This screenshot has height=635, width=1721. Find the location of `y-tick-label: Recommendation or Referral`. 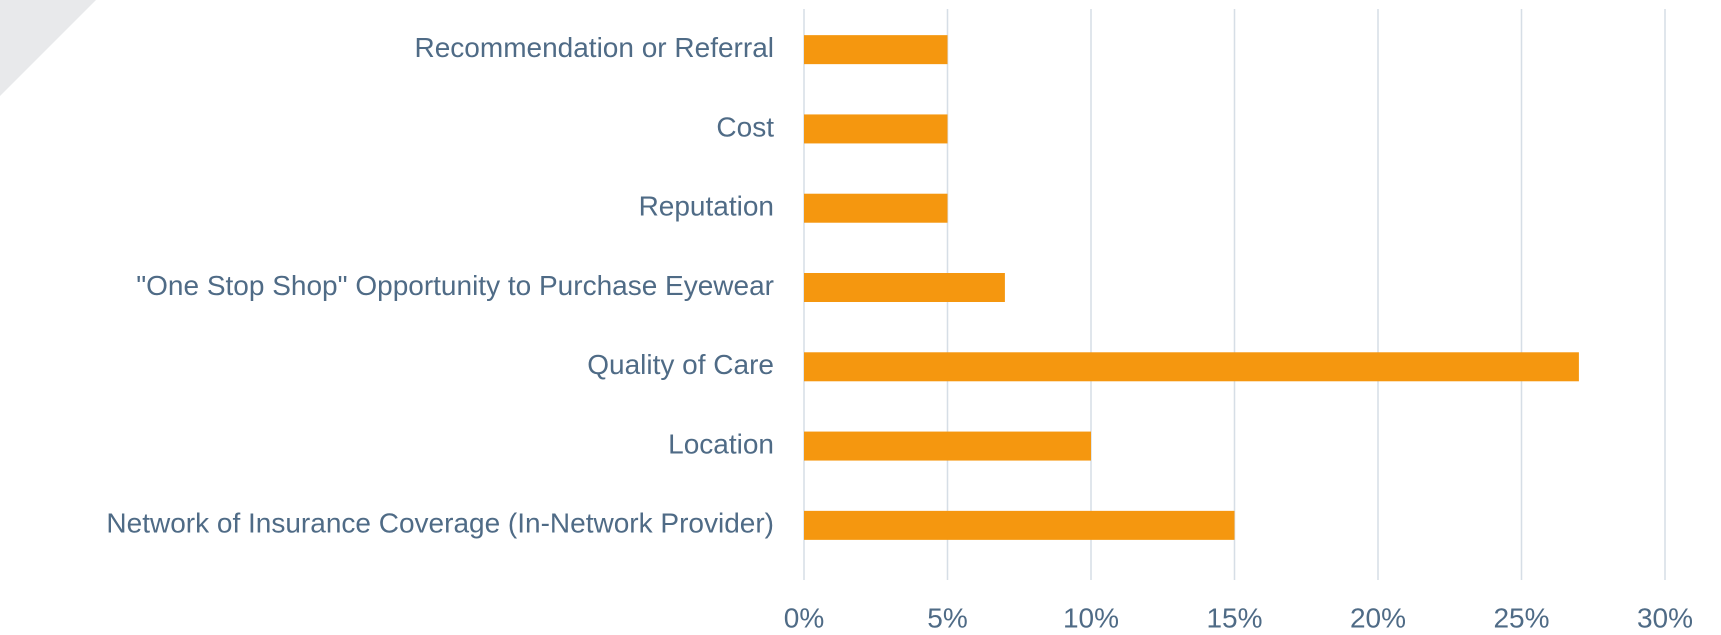

y-tick-label: Recommendation or Referral is located at coordinates (595, 47).